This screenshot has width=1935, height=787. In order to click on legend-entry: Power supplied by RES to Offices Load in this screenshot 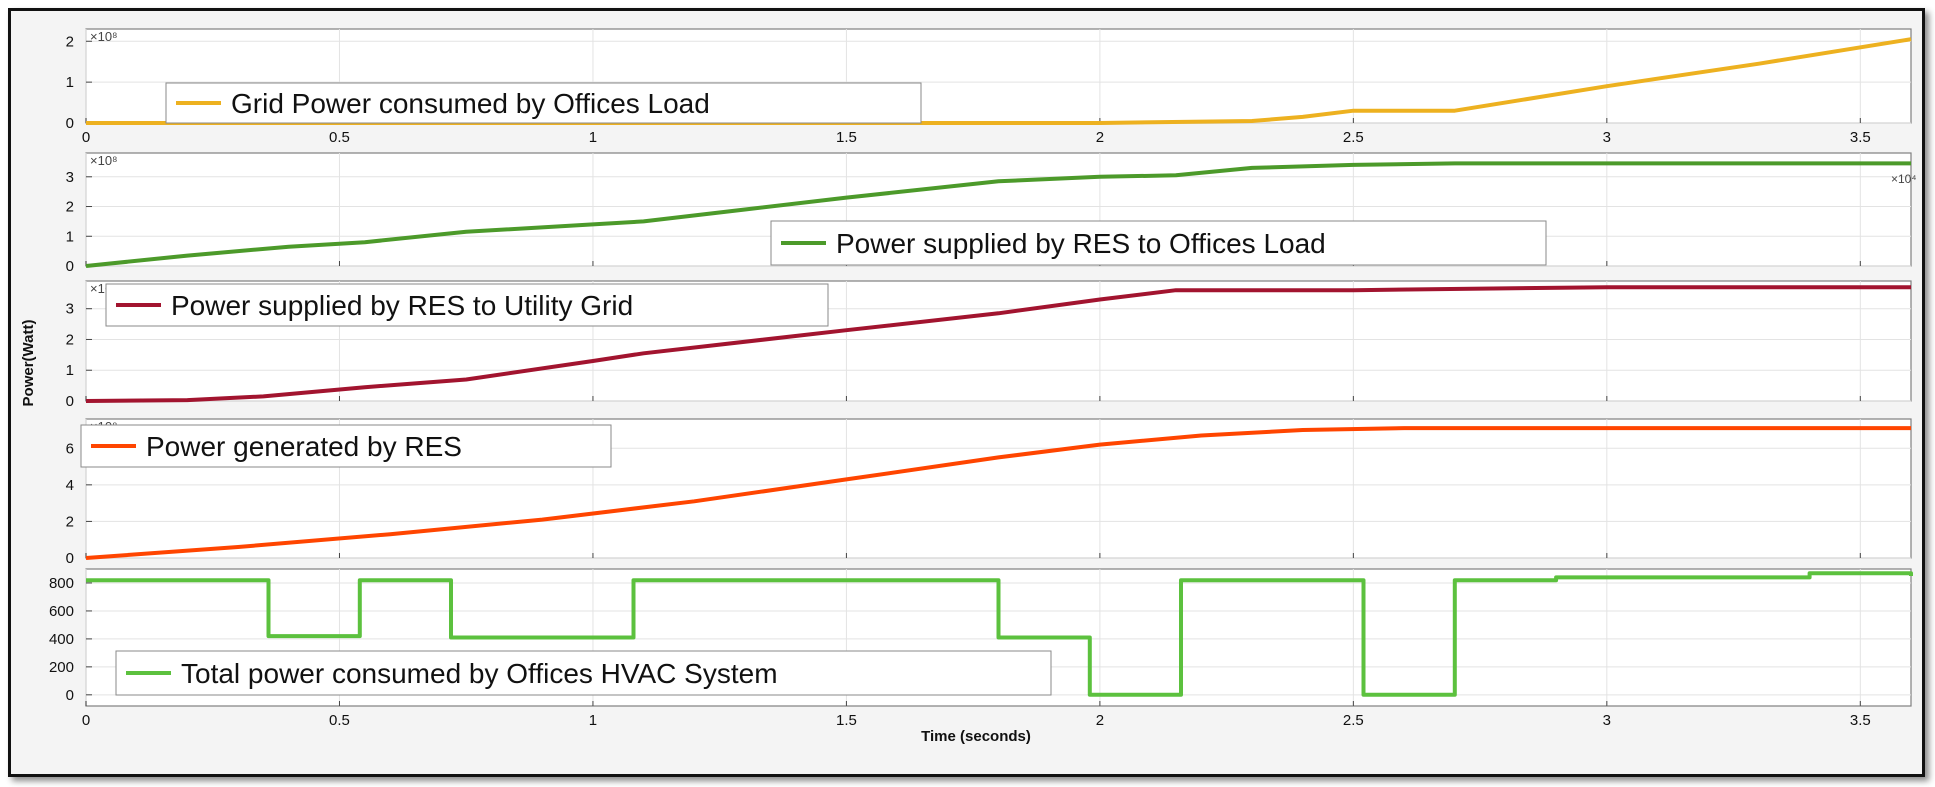, I will do `click(1081, 243)`.